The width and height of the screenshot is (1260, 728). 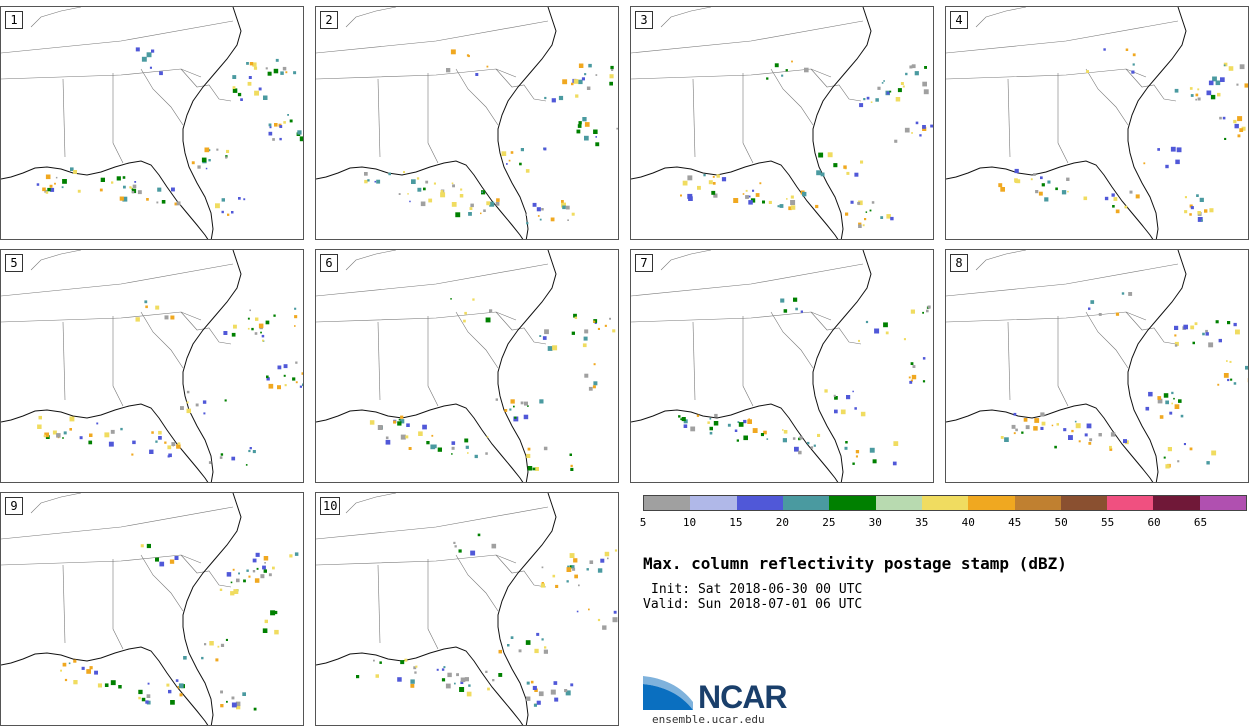 What do you see at coordinates (1097, 123) in the screenshot?
I see `ensemble-member-panel: 4` at bounding box center [1097, 123].